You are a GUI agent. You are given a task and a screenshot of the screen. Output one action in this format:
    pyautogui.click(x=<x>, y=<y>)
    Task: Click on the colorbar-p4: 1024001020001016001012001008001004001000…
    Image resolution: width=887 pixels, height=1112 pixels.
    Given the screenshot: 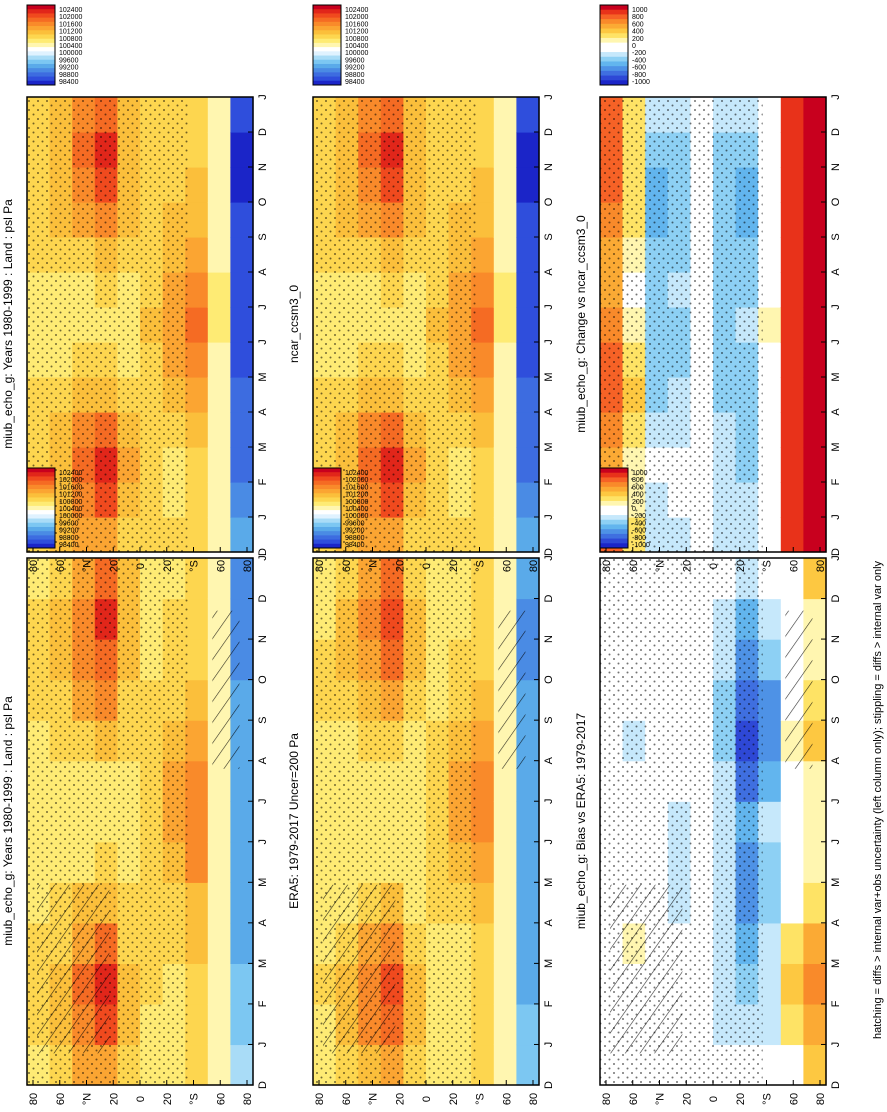 What is the action you would take?
    pyautogui.click(x=340, y=45)
    